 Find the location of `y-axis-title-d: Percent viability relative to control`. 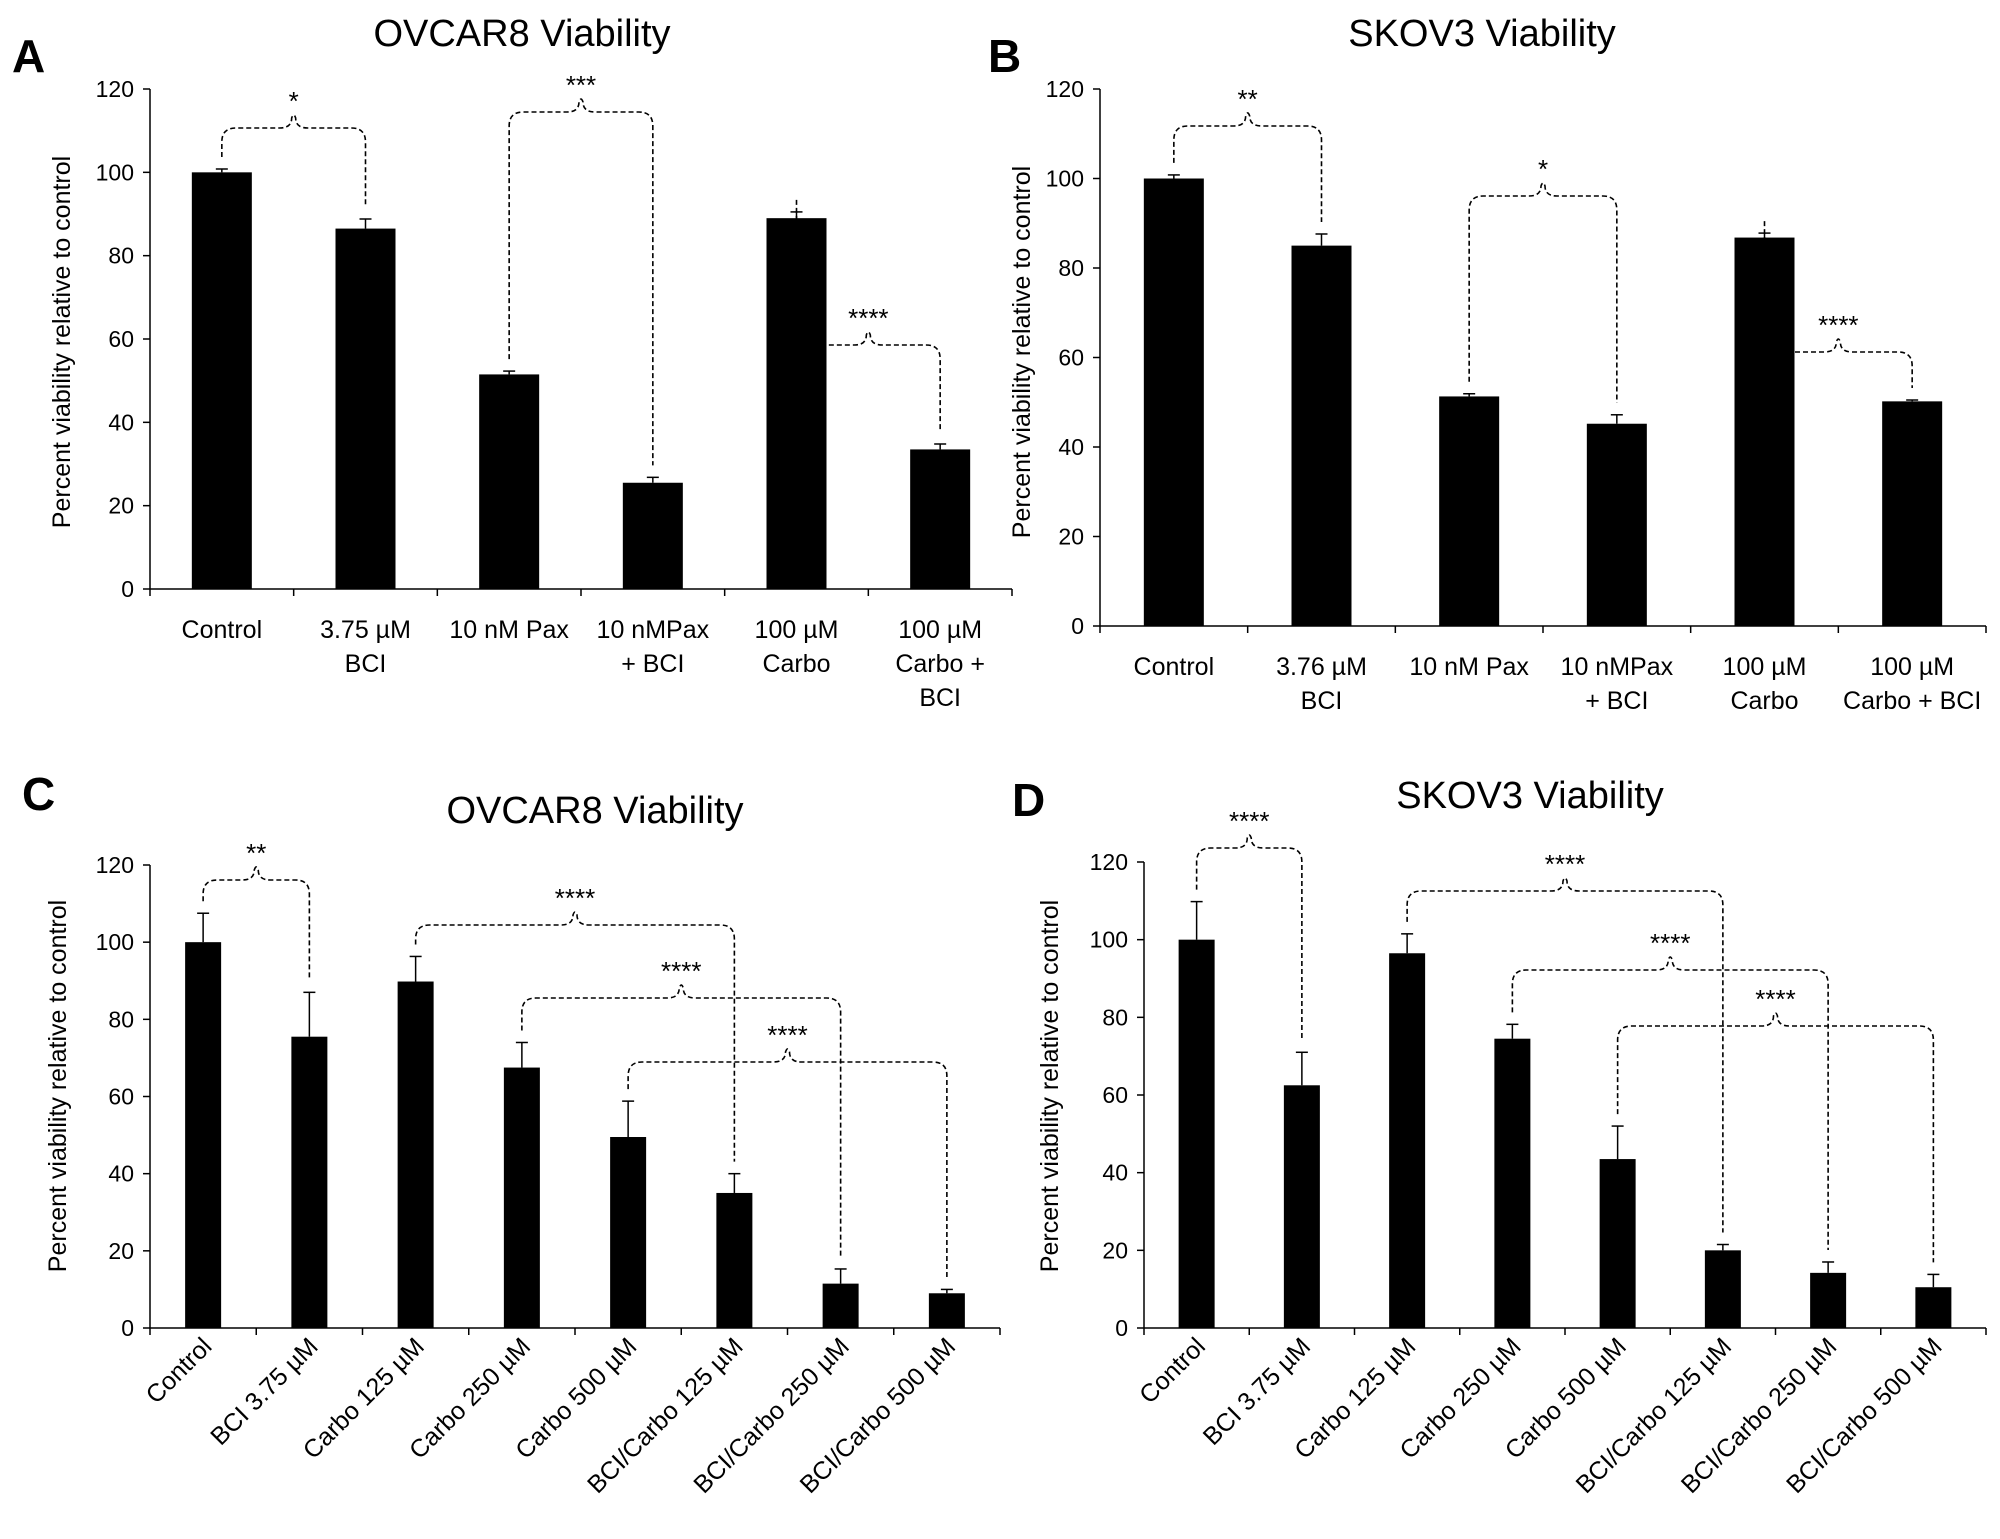

y-axis-title-d: Percent viability relative to control is located at coordinates (1050, 1086).